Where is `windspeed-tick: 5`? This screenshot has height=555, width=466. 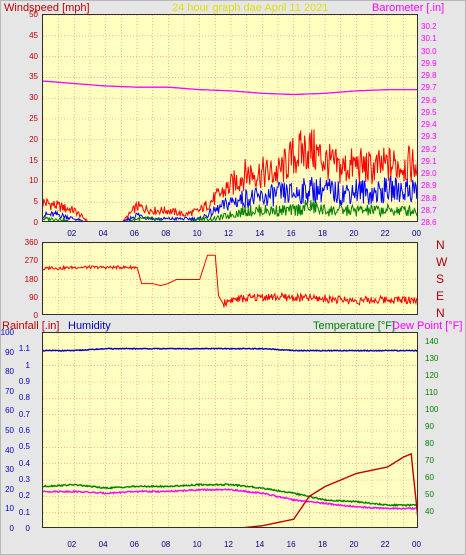 windspeed-tick: 5 is located at coordinates (35, 202).